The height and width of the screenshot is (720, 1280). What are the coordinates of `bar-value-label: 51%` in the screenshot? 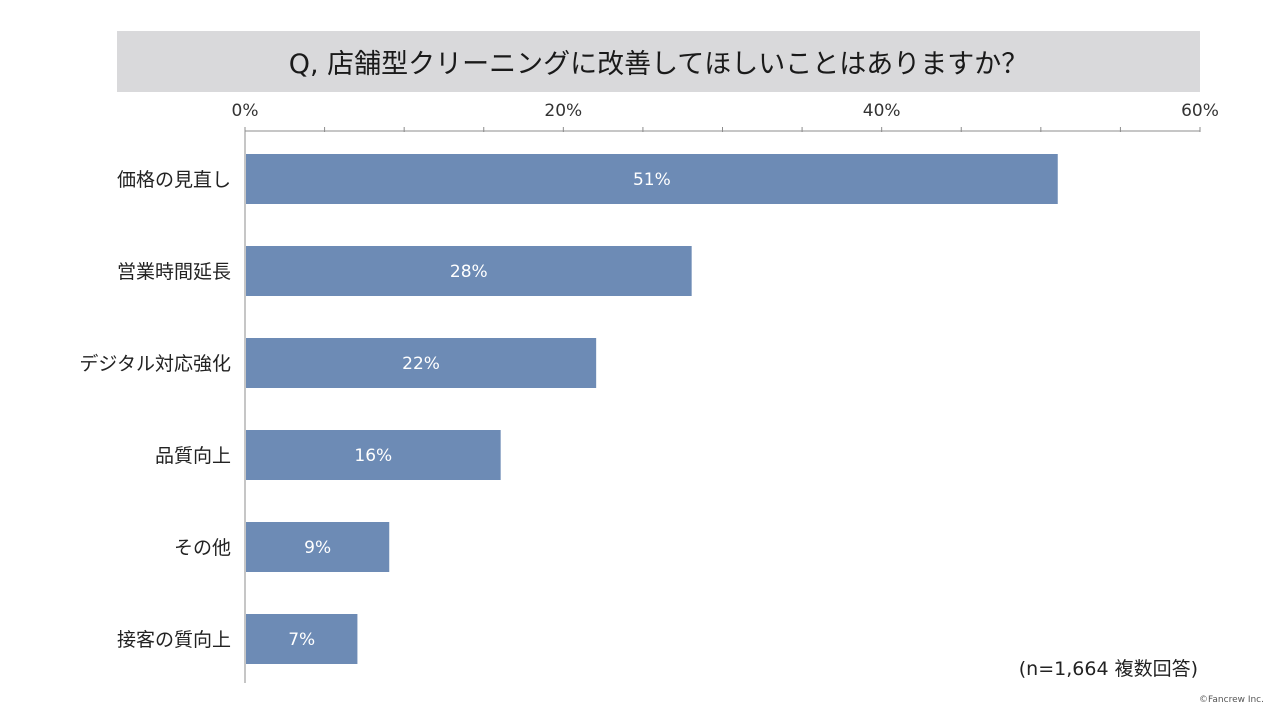 It's located at (652, 180).